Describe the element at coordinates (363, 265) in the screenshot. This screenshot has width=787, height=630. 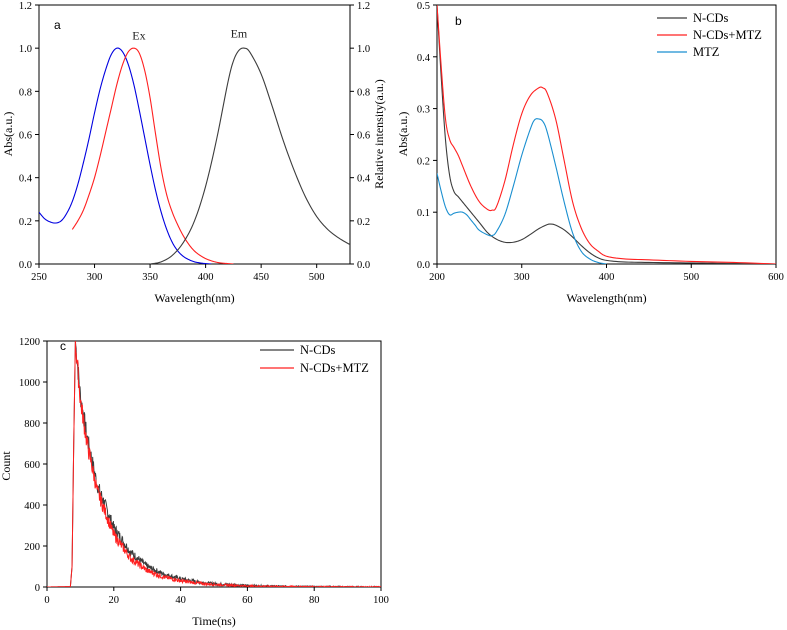
I see `y-right-tick-label: 0.0` at that location.